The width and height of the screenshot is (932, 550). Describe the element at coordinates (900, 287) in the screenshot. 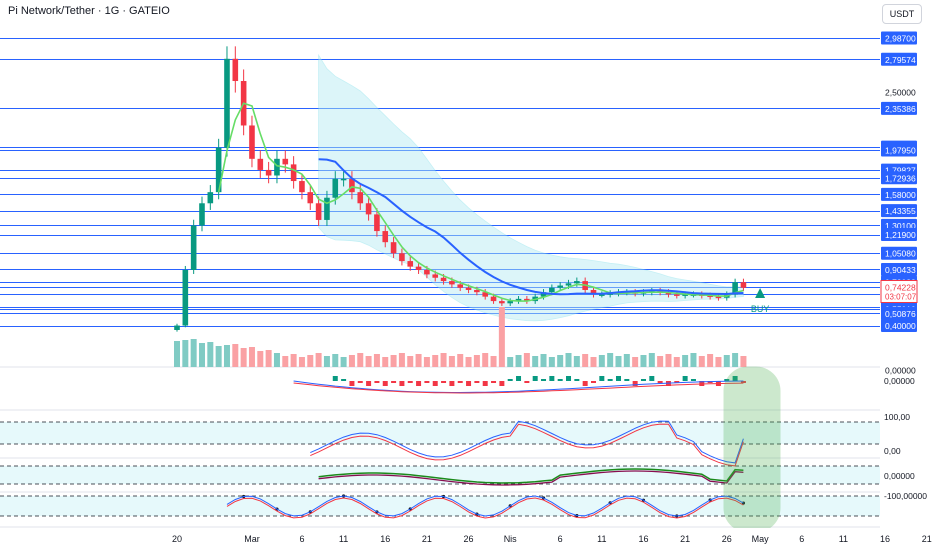

I see `current-price-value: 0,74228` at that location.